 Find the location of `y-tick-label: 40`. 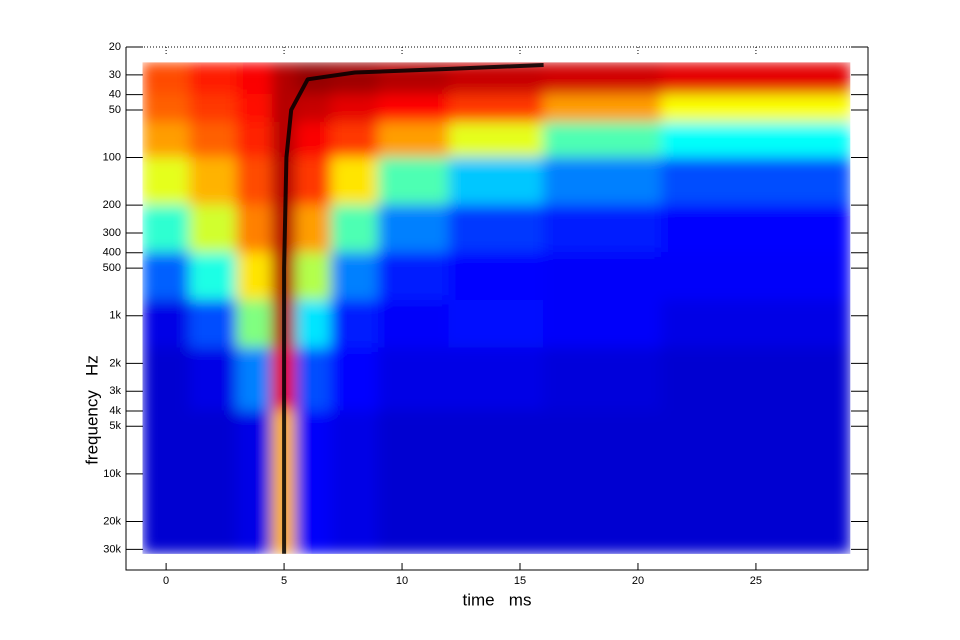

y-tick-label: 40 is located at coordinates (115, 95).